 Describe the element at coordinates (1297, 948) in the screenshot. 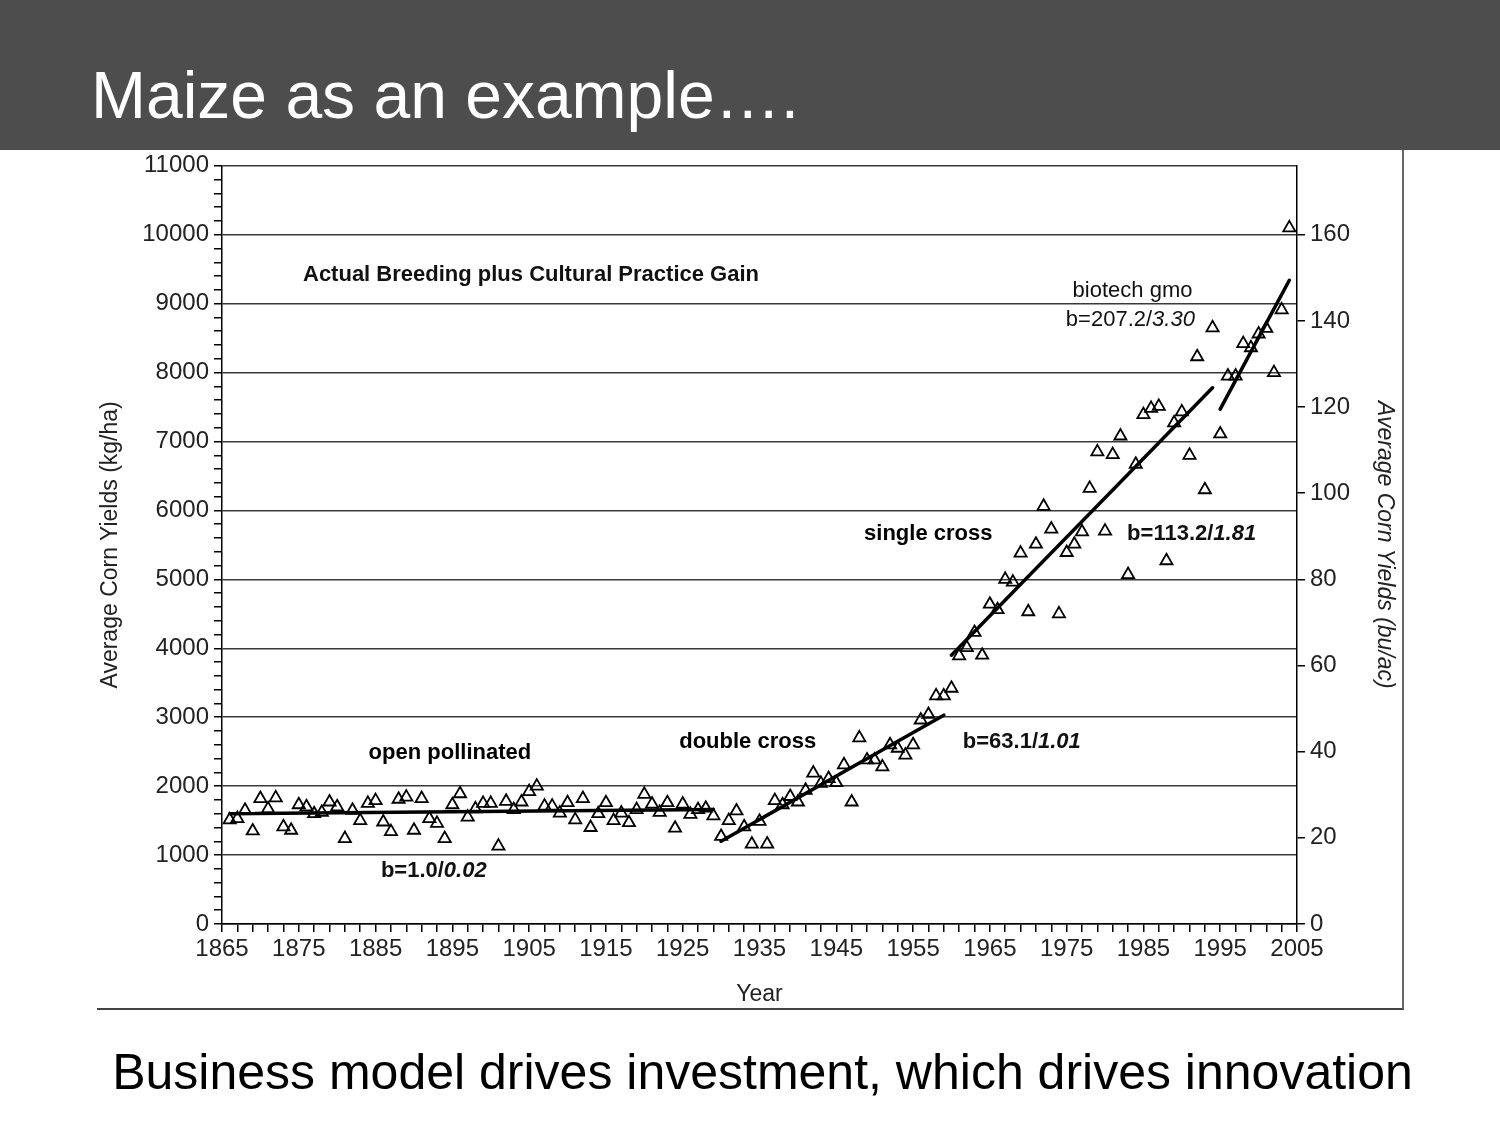

I see `x-tick-label: 2005` at that location.